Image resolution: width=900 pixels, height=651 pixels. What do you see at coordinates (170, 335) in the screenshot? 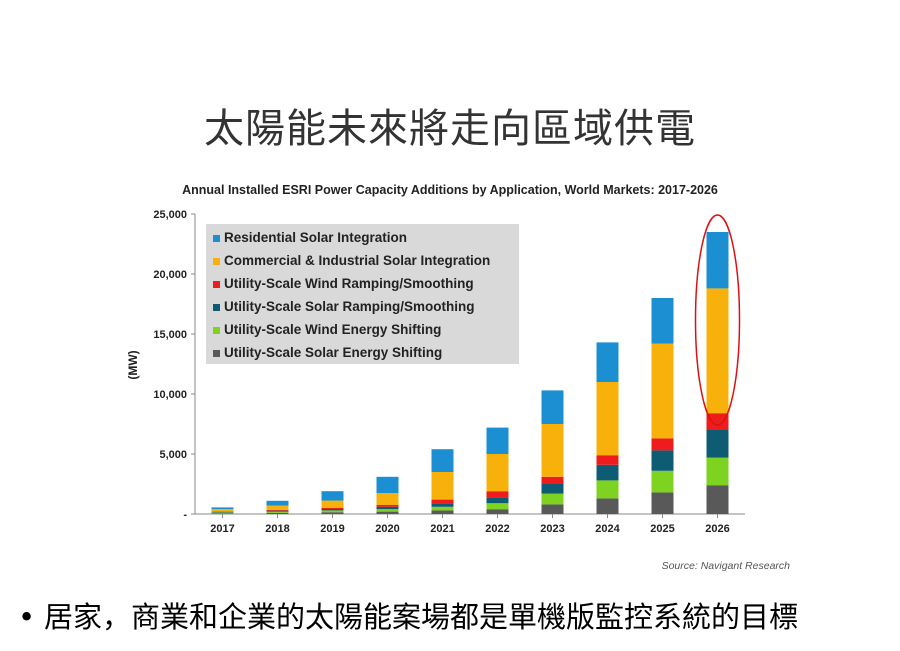
I see `y-tick-label: 15,000` at bounding box center [170, 335].